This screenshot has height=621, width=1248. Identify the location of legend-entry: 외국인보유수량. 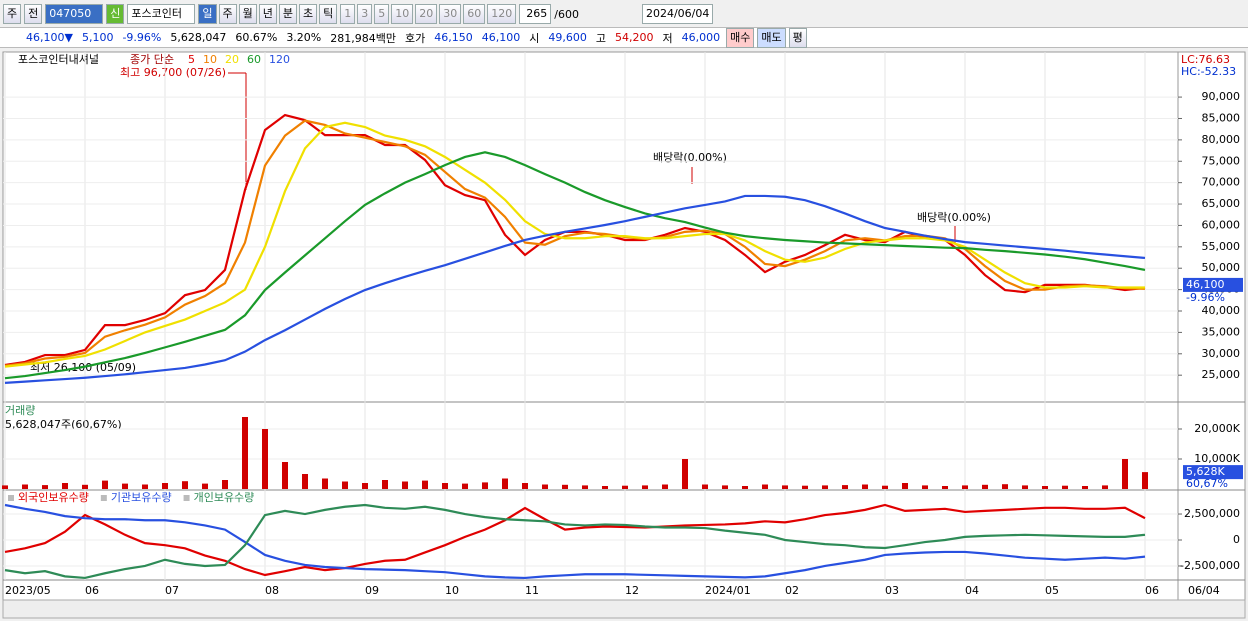
(53, 497).